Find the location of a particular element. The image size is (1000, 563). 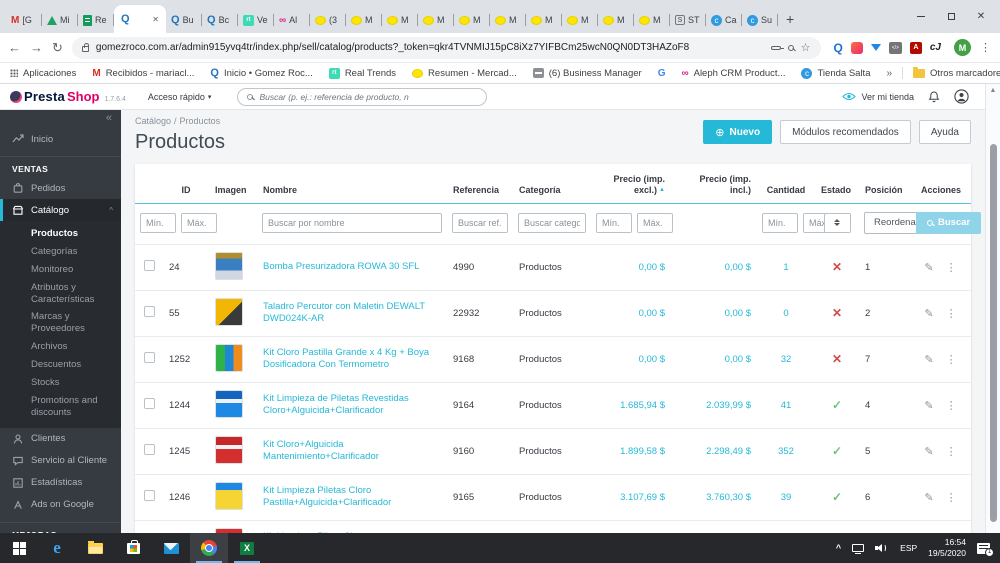

bookmark-google: G is located at coordinates (662, 73).